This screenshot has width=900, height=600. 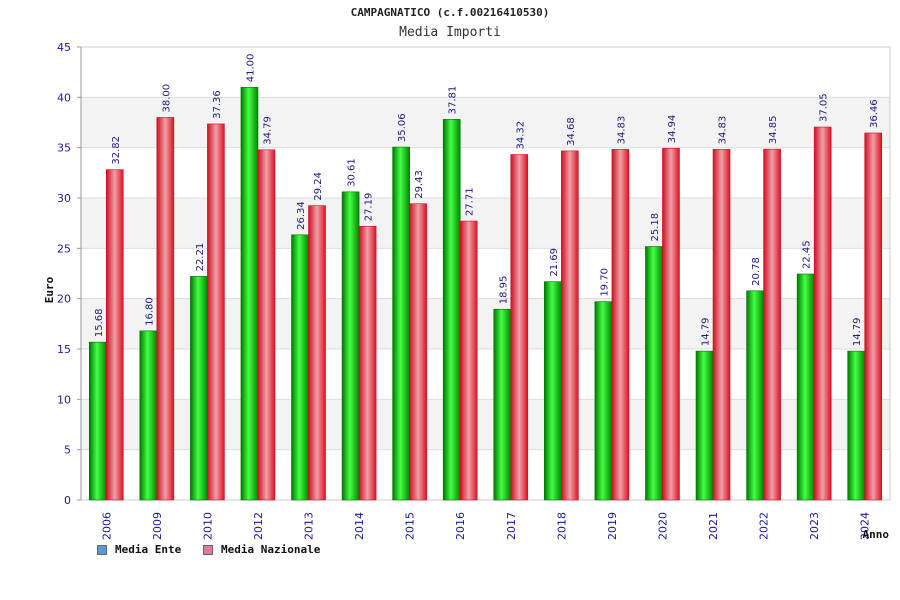 I want to click on data-label: 41.00, so click(x=250, y=68).